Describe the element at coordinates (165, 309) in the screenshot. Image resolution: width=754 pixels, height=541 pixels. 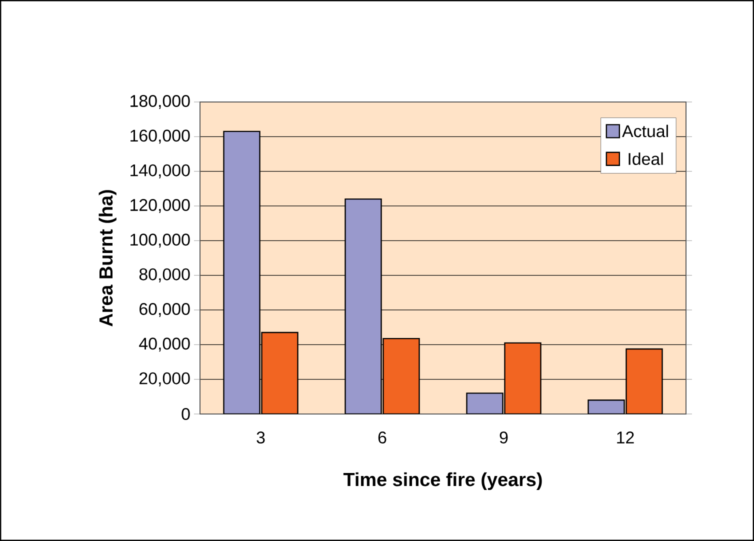
I see `y-tick-label: 60,000` at that location.